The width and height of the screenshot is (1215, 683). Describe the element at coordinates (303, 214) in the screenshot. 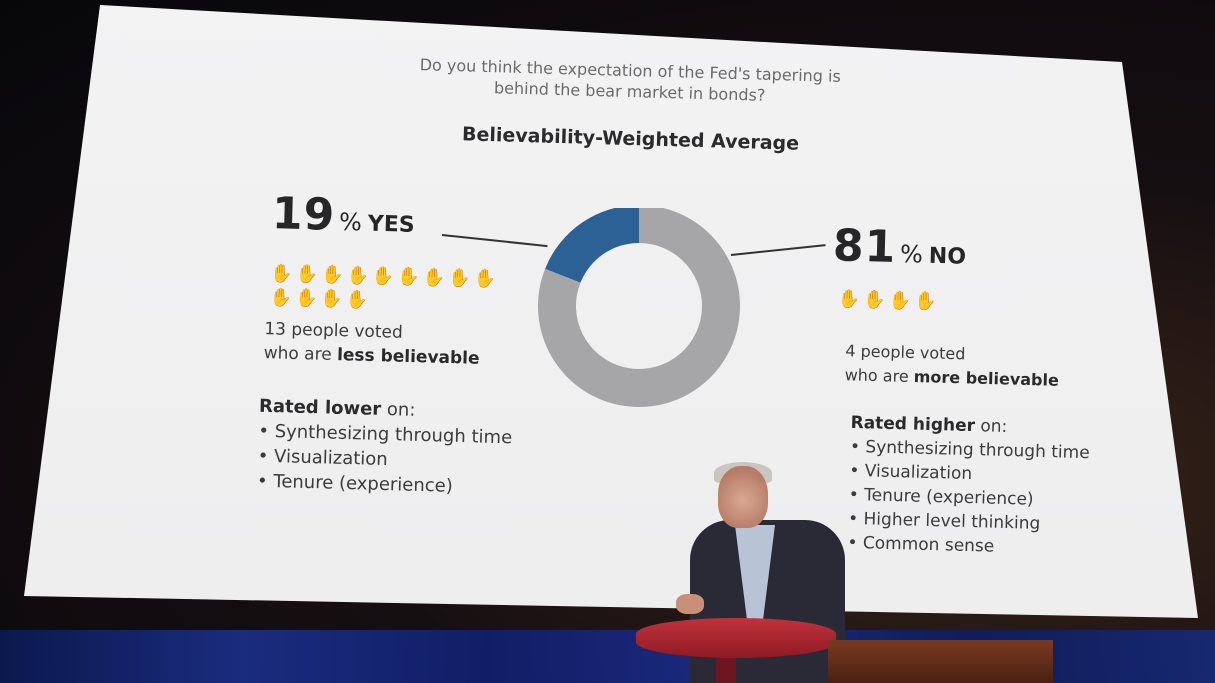

I see `yes-percent-number: 19` at that location.